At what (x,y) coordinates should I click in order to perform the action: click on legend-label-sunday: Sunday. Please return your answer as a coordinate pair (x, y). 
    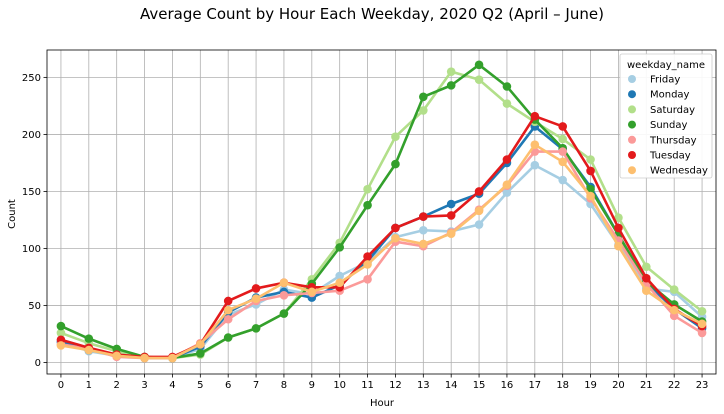
    Looking at the image, I should click on (668, 125).